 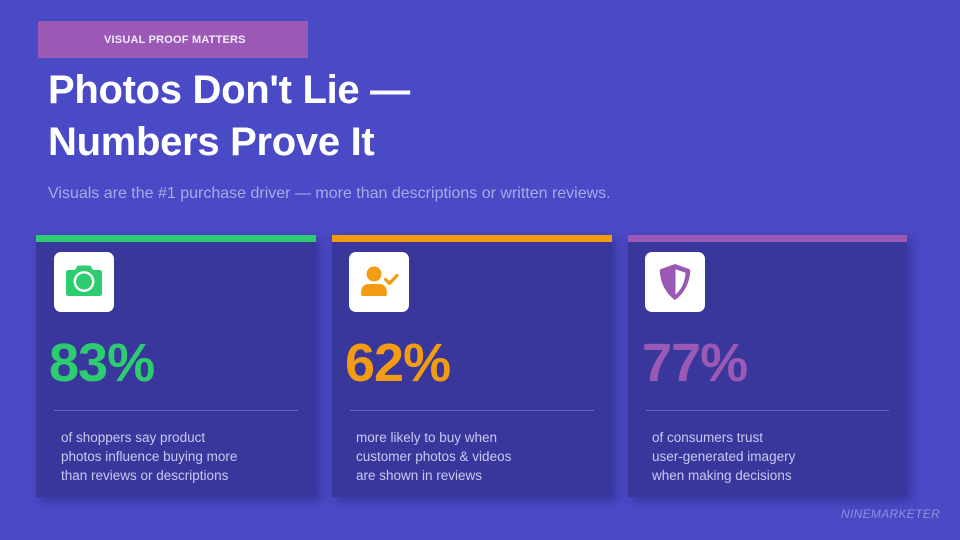 I want to click on stat-value: 77%, so click(x=695, y=363).